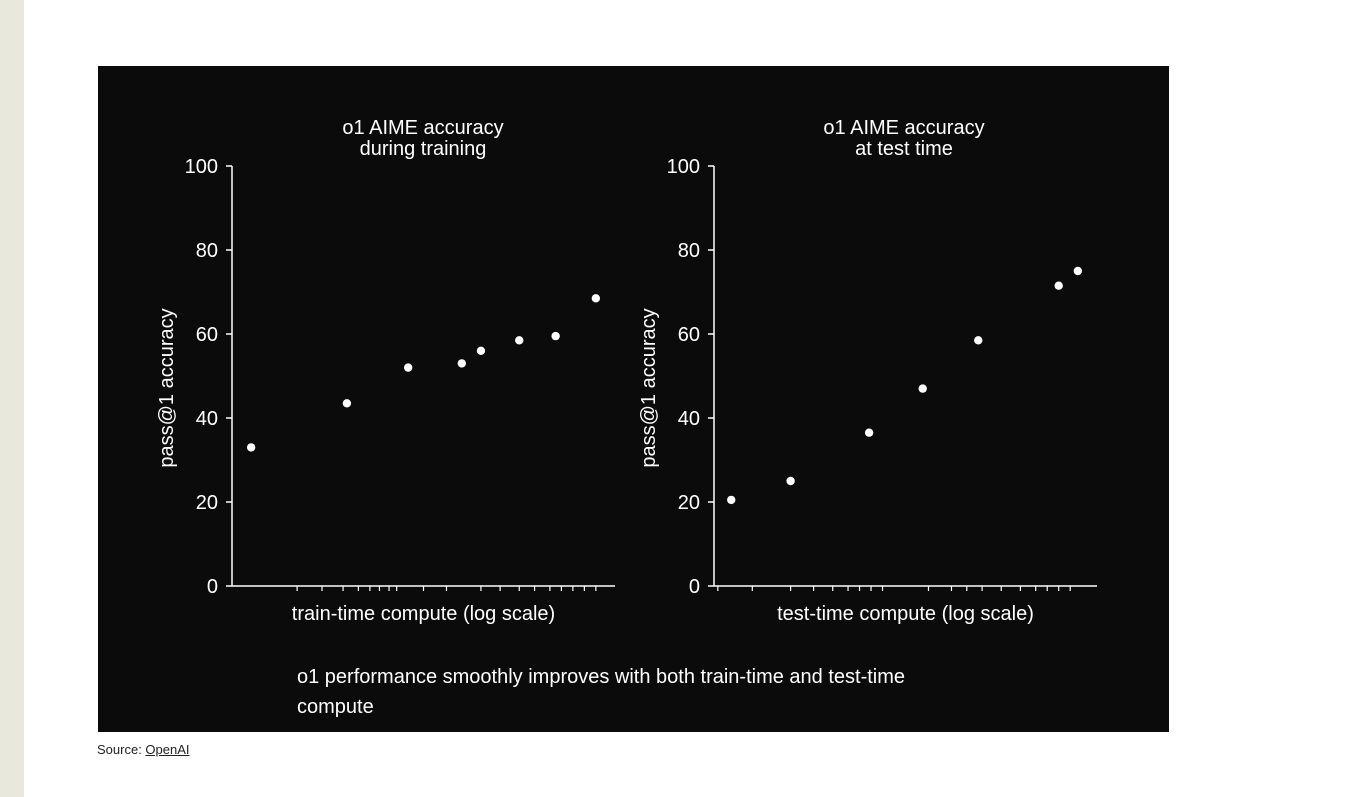 Image resolution: width=1365 pixels, height=797 pixels. What do you see at coordinates (904, 149) in the screenshot?
I see `chart-title-line: at test time` at bounding box center [904, 149].